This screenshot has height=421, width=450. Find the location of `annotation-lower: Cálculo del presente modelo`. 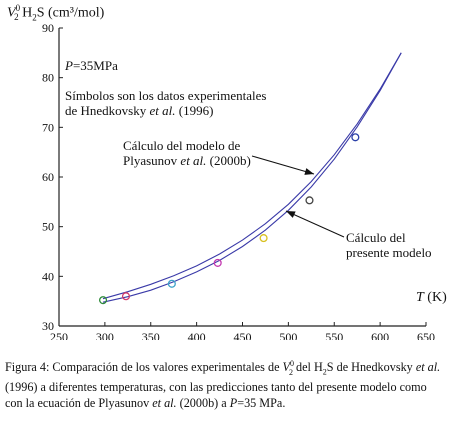

annotation-lower: Cálculo del presente modelo is located at coordinates (389, 245).